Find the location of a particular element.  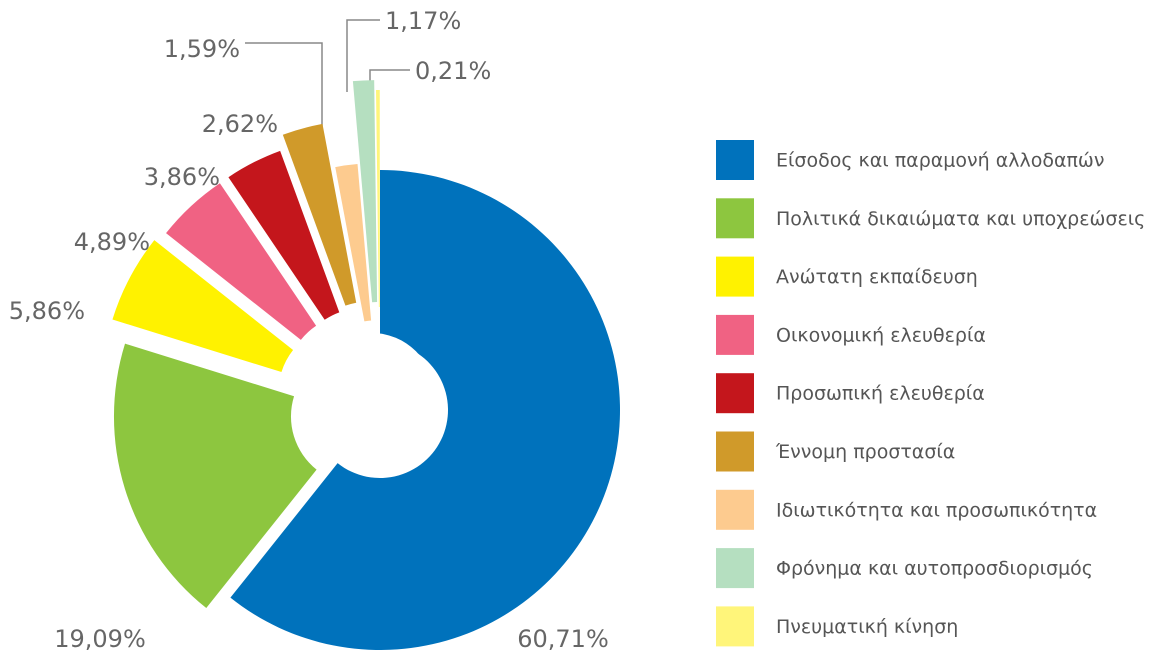

value-label: 0,21% is located at coordinates (453, 71).